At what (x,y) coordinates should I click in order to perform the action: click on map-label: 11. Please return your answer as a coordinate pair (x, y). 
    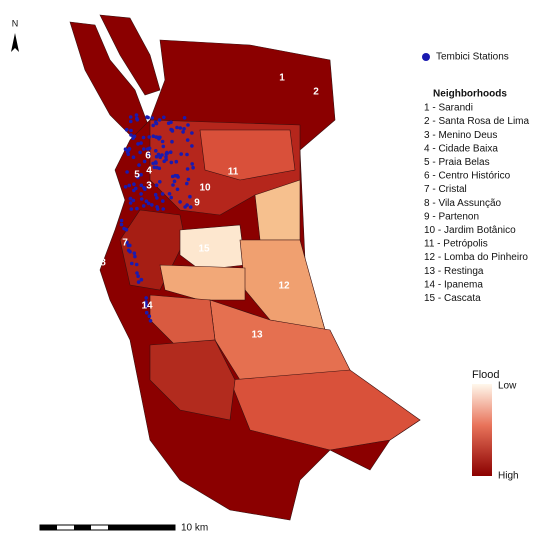
    Looking at the image, I should click on (233, 172).